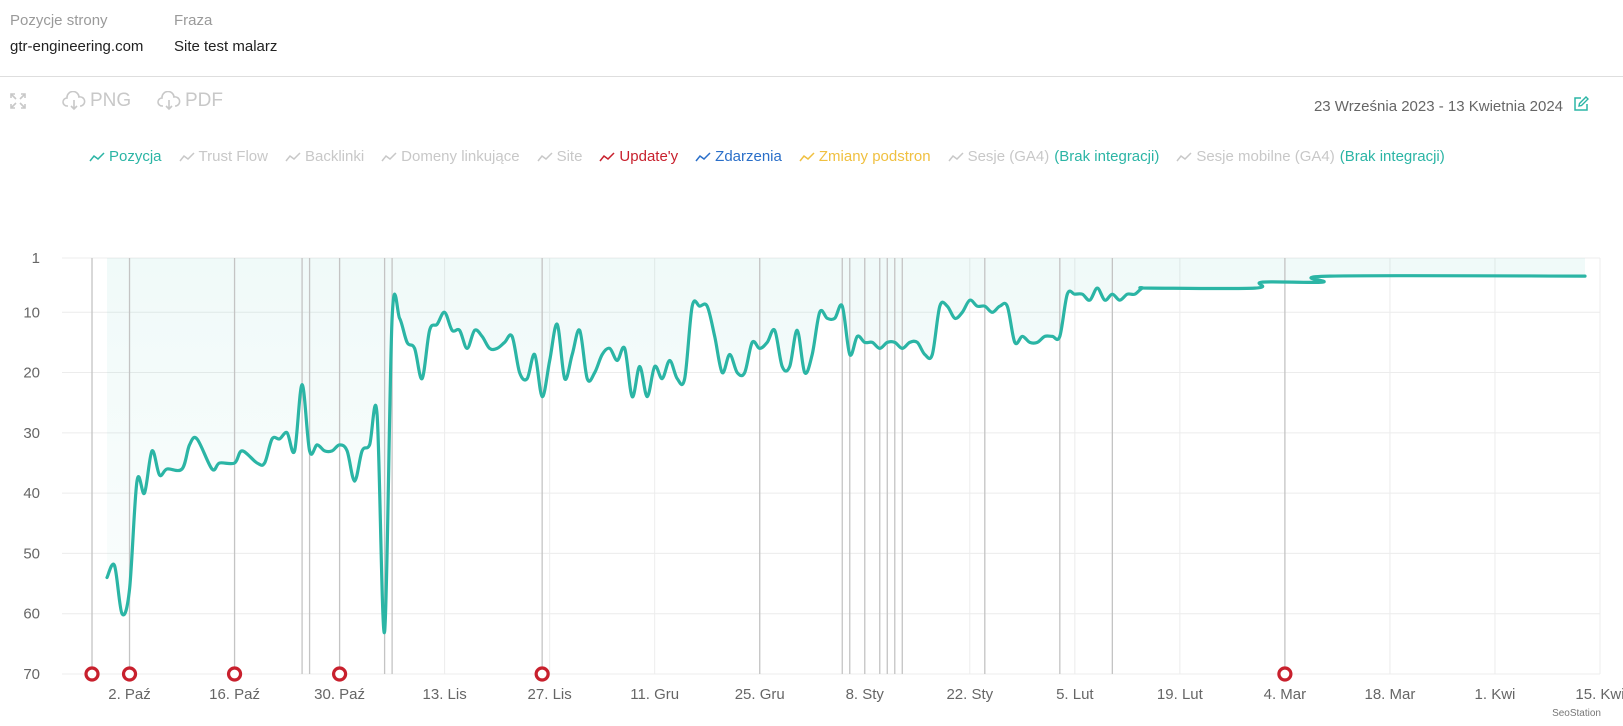 The image size is (1623, 726). I want to click on legend-item: Sesje mobilne (GA4) (Brak integracji), so click(1310, 156).